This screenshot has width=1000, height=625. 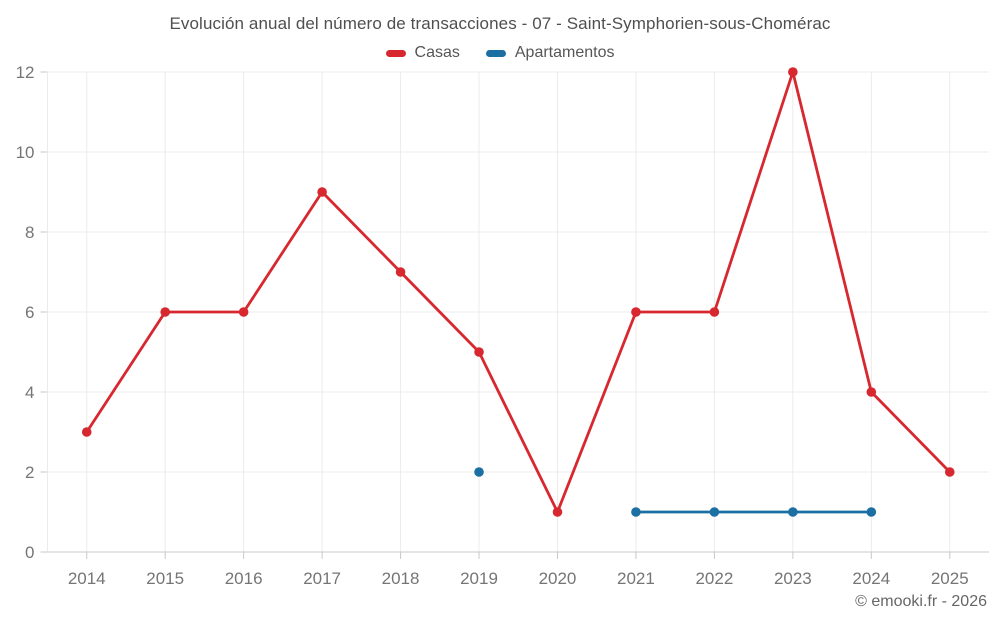 I want to click on legend-item-casas: Casas, so click(x=422, y=53).